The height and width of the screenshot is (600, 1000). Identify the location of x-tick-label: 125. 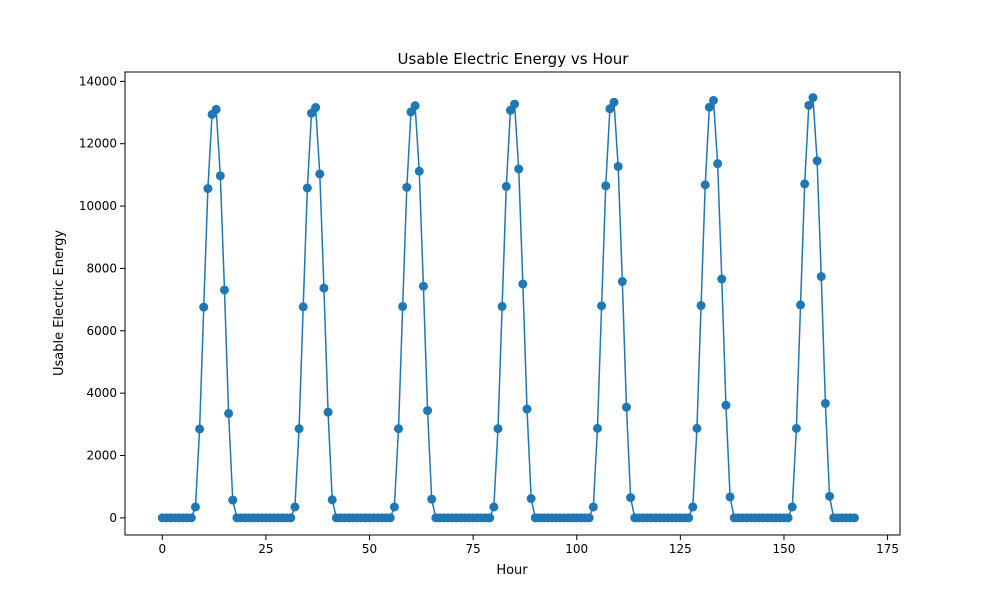
(680, 549).